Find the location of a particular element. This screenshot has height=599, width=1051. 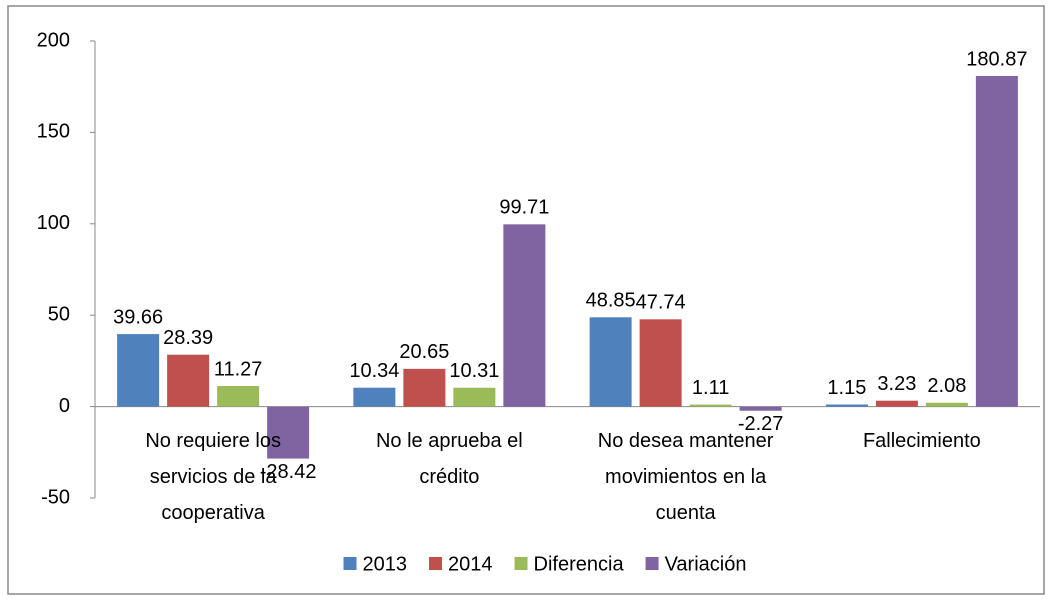

x-tick-label-line: No desea mantener is located at coordinates (686, 441).